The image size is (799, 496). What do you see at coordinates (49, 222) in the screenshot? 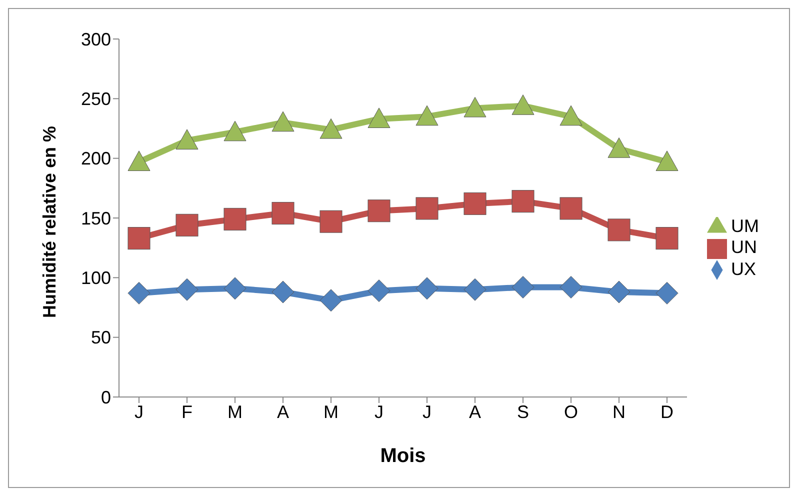
I see `y-axis-title: Humidité relative en %` at bounding box center [49, 222].